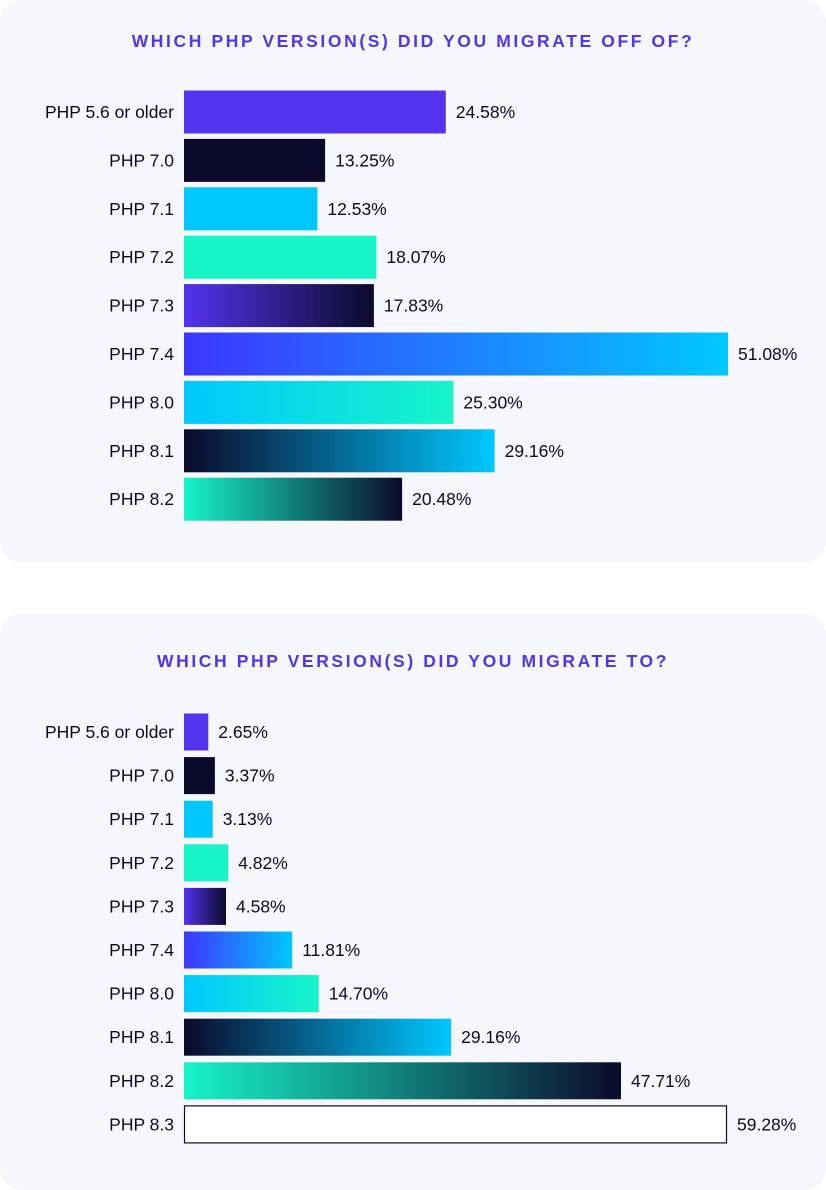  What do you see at coordinates (331, 950) in the screenshot?
I see `value-label: 11.81%` at bounding box center [331, 950].